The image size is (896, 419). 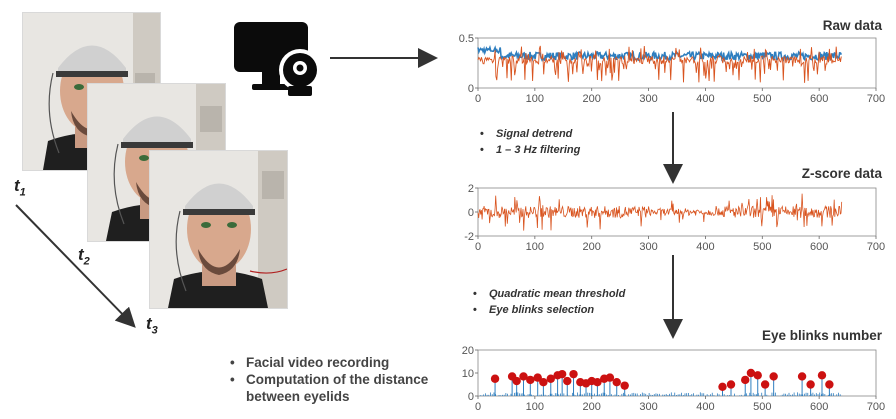 I want to click on processing-step-filter: 1 – 3 Hz filtering, so click(x=530, y=150).